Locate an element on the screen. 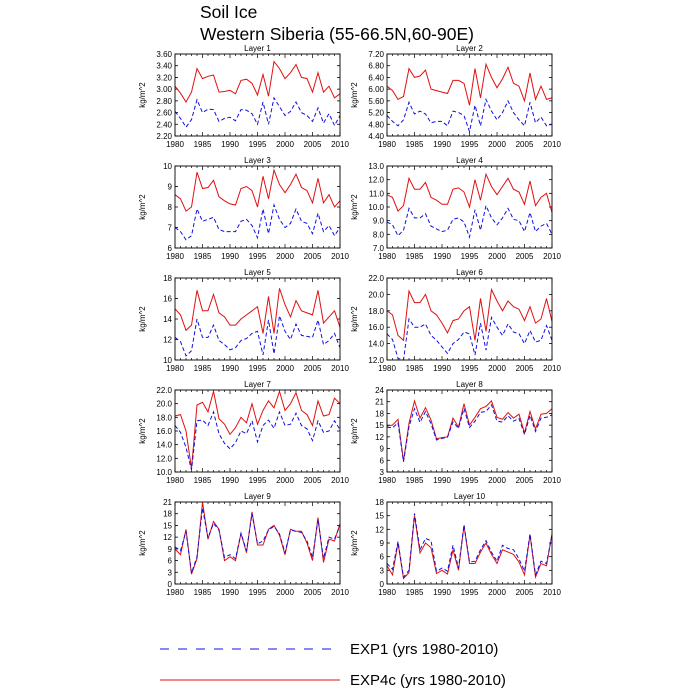  y-tick-label: 0 is located at coordinates (382, 584).